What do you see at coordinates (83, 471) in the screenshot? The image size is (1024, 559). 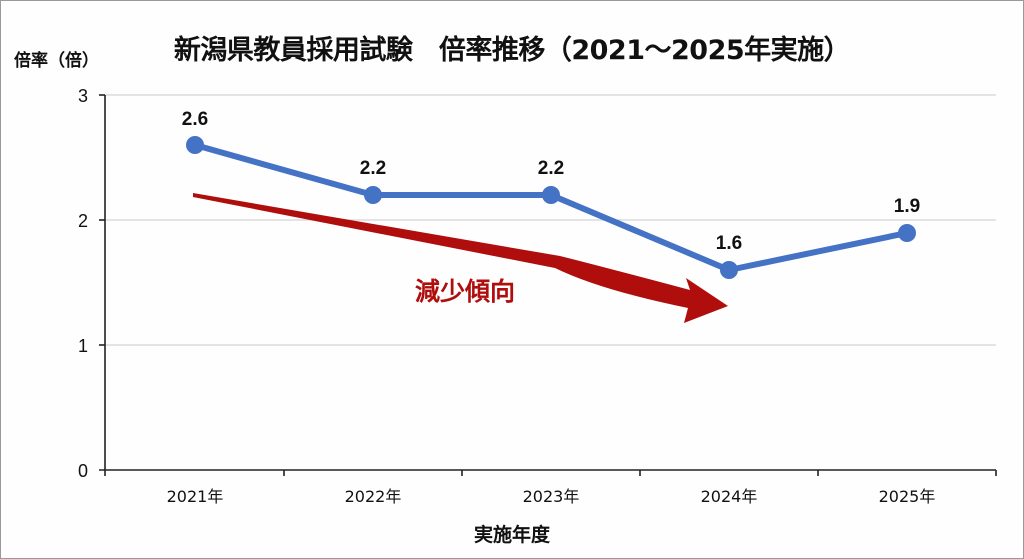 I see `y-tick-0: 0` at bounding box center [83, 471].